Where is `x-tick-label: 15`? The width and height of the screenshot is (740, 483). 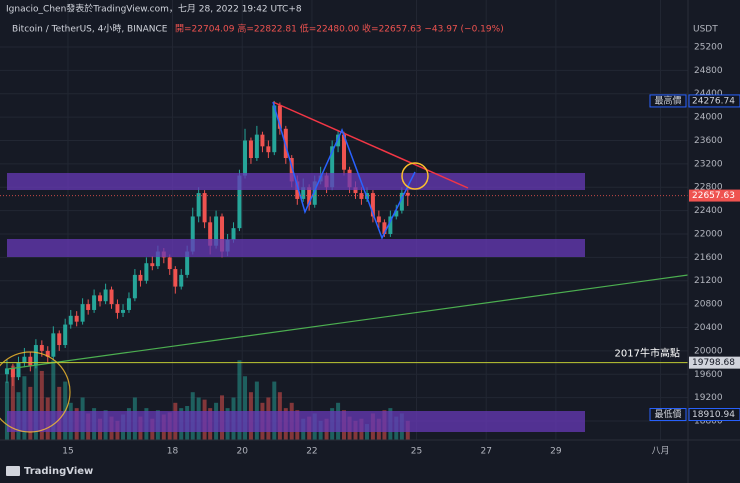
x-tick-label: 15 is located at coordinates (67, 452).